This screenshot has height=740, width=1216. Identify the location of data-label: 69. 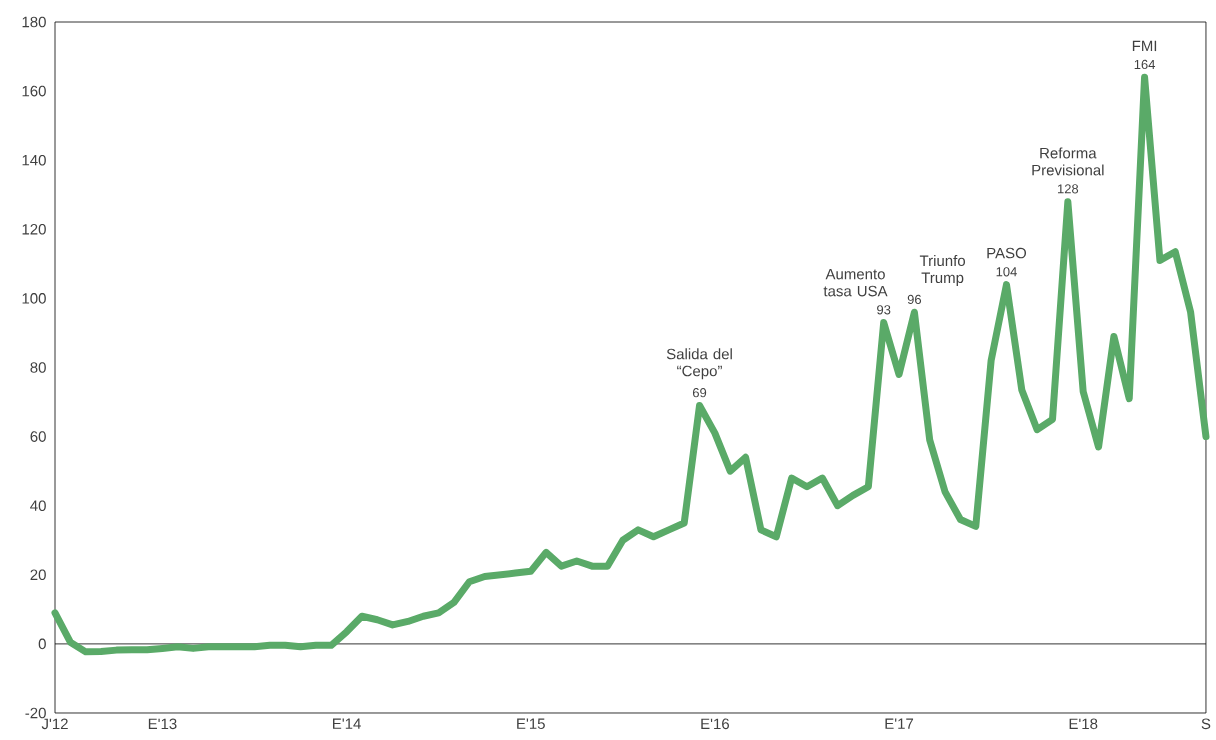
(699, 393).